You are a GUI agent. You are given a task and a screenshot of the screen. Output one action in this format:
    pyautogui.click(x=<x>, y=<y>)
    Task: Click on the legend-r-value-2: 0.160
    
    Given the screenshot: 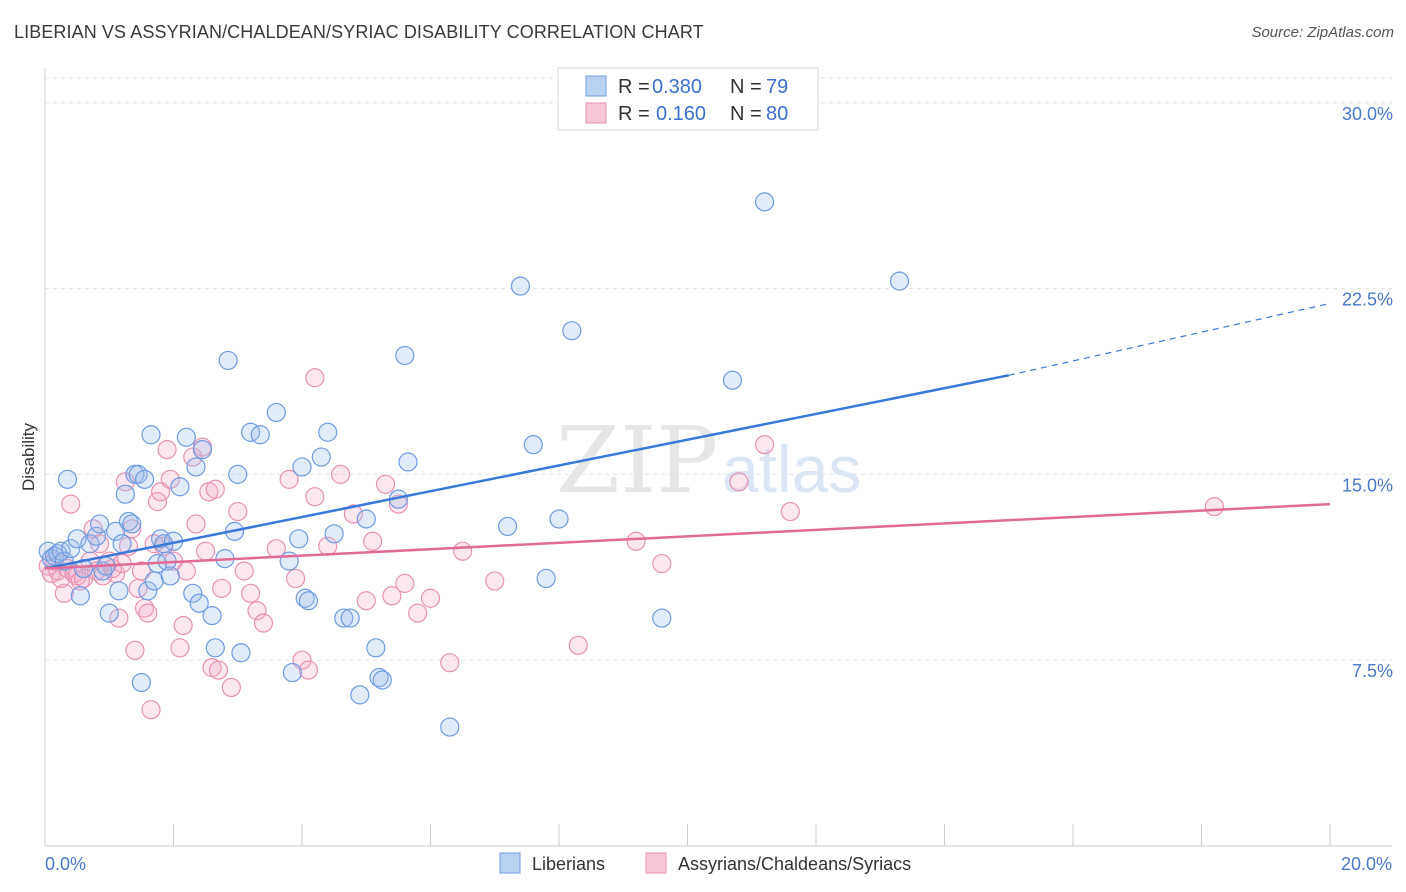 What is the action you would take?
    pyautogui.click(x=681, y=114)
    